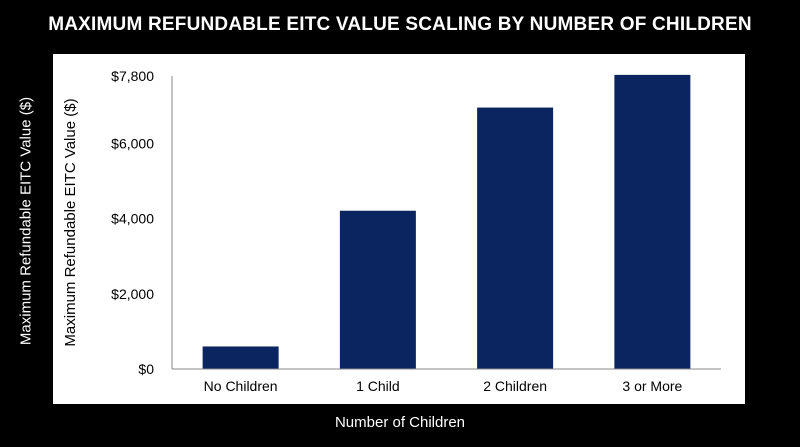  Describe the element at coordinates (26, 221) in the screenshot. I see `outer-y-axis-label: Maximum Refundable EITC Value ($)` at that location.